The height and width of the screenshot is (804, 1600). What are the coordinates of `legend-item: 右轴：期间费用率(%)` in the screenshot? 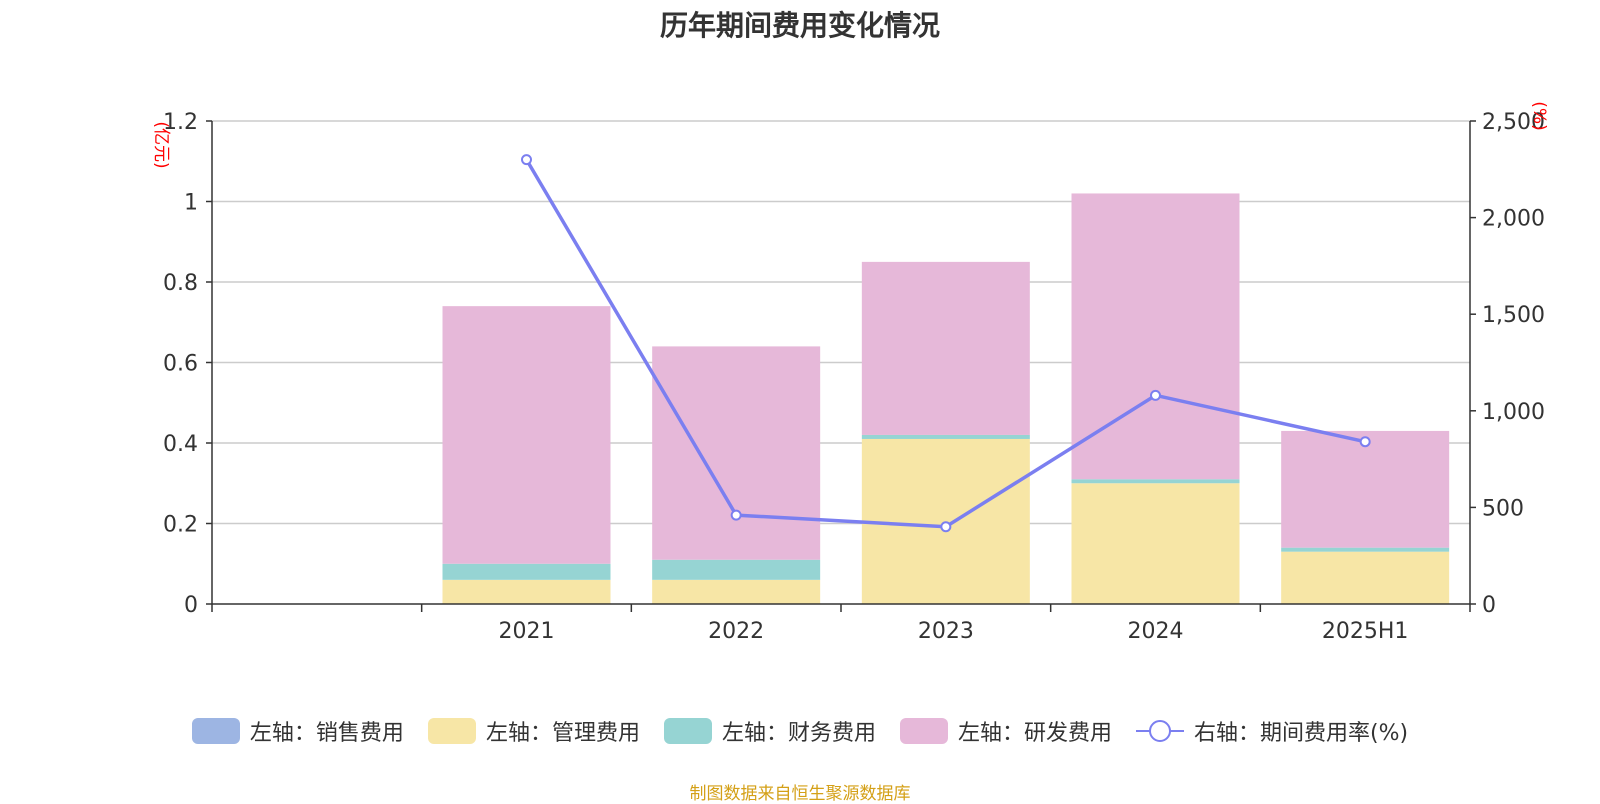 It's located at (1272, 731).